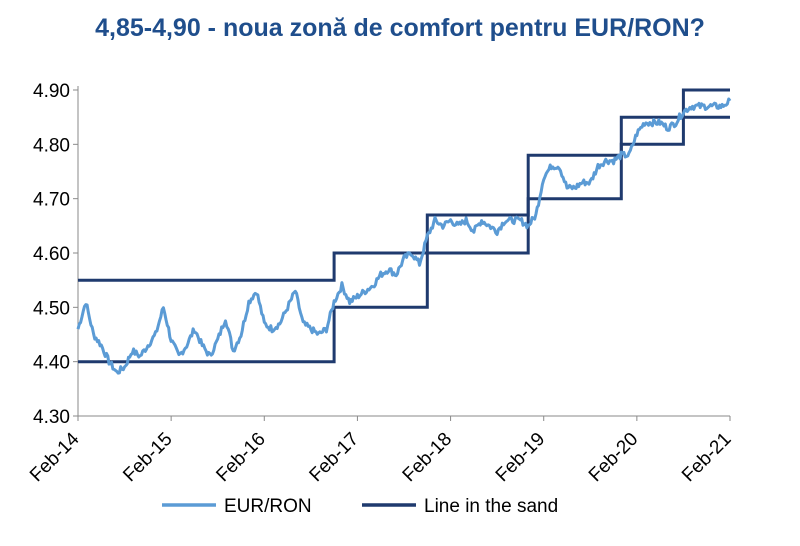 Image resolution: width=800 pixels, height=546 pixels. Describe the element at coordinates (706, 457) in the screenshot. I see `x-tick-label: Feb-21` at that location.